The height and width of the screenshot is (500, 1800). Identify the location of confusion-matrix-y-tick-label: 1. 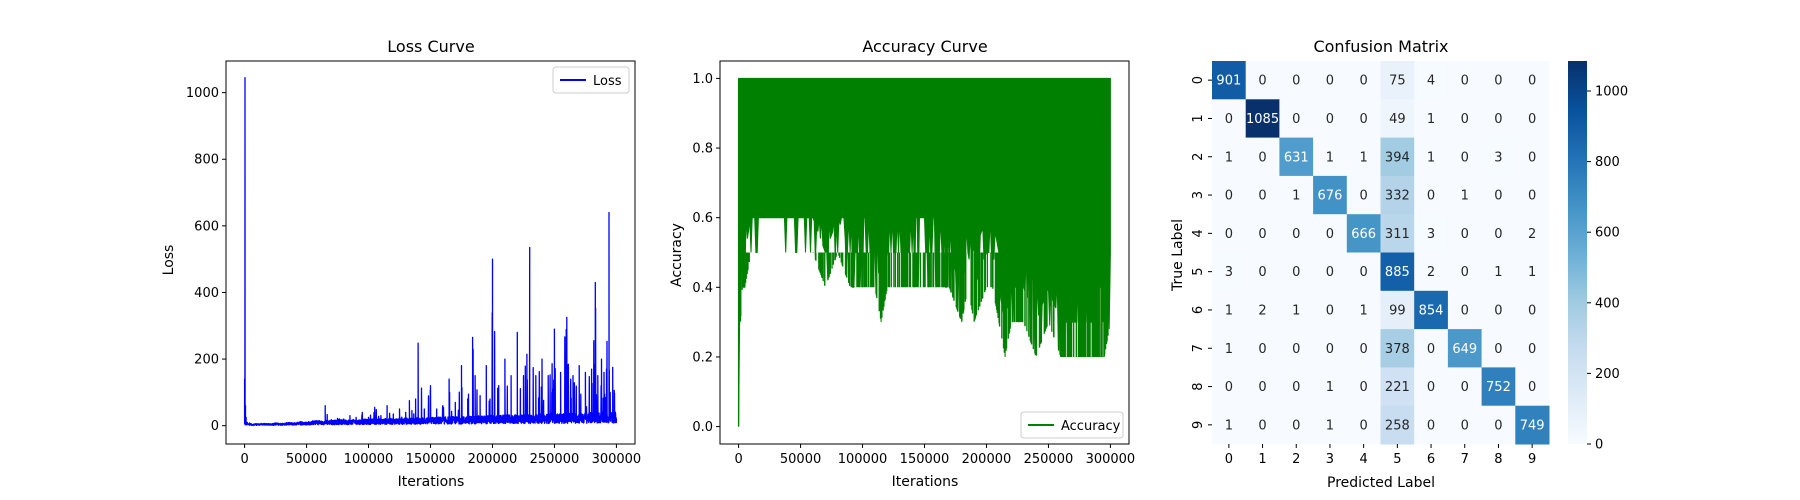
(1198, 118).